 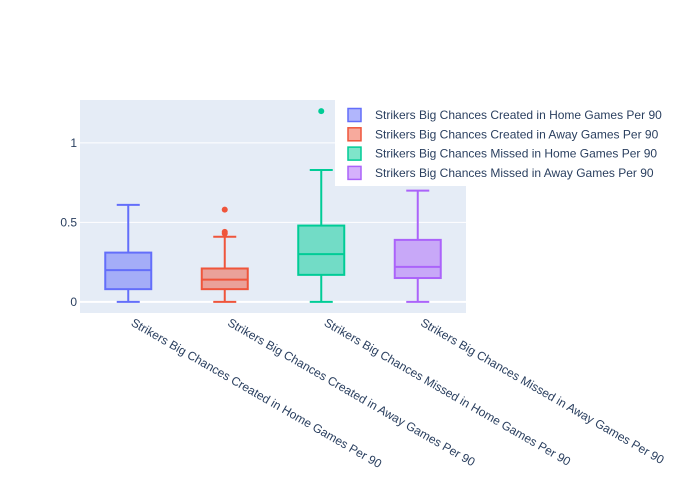 I want to click on legend-background, so click(x=515, y=143).